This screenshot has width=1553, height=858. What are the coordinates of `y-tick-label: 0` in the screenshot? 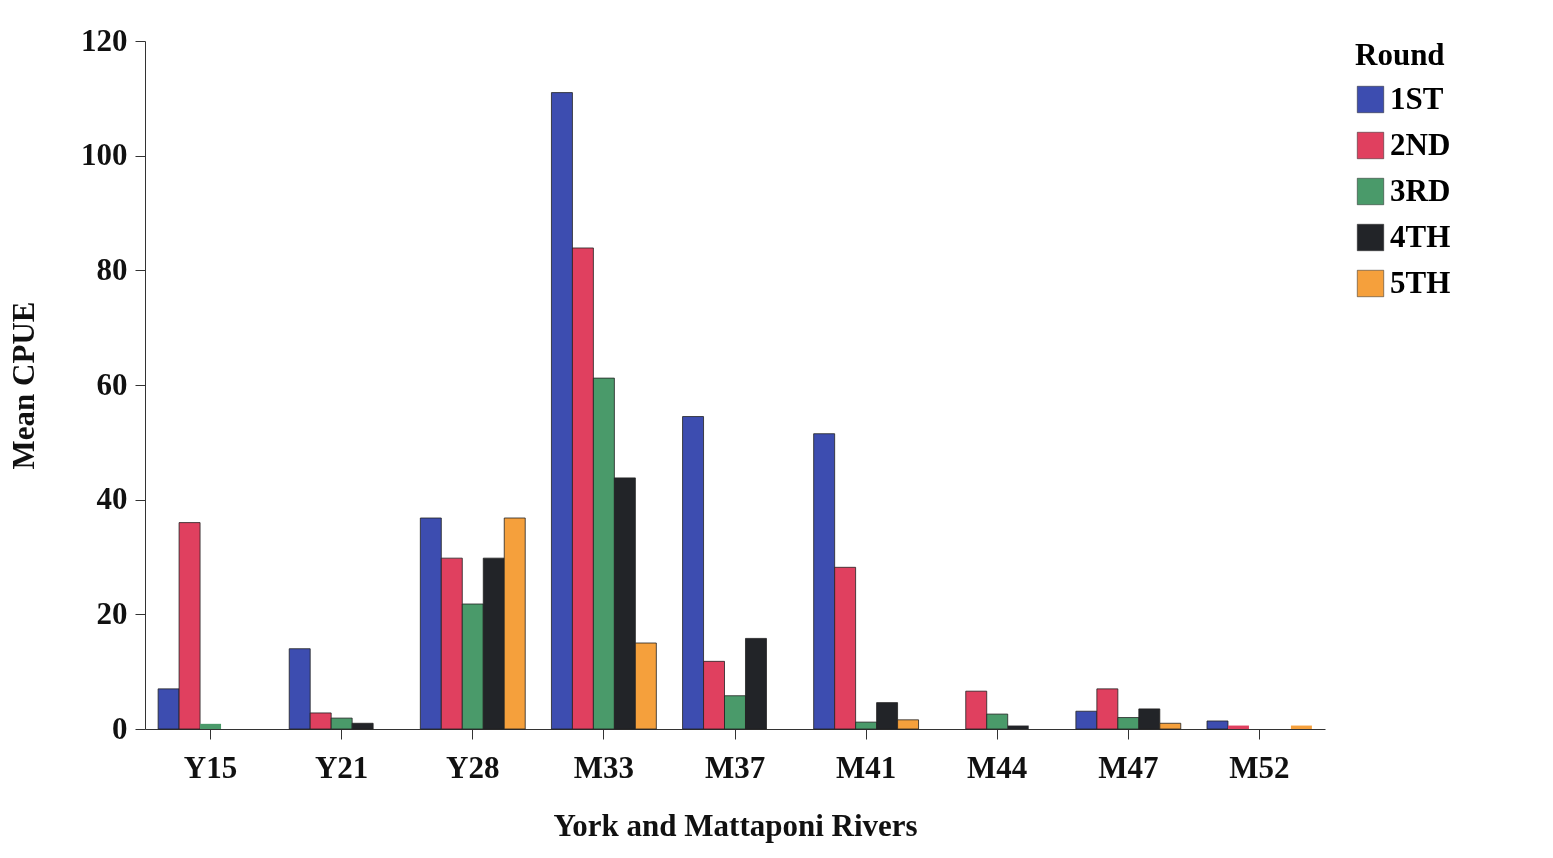 It's located at (120, 728).